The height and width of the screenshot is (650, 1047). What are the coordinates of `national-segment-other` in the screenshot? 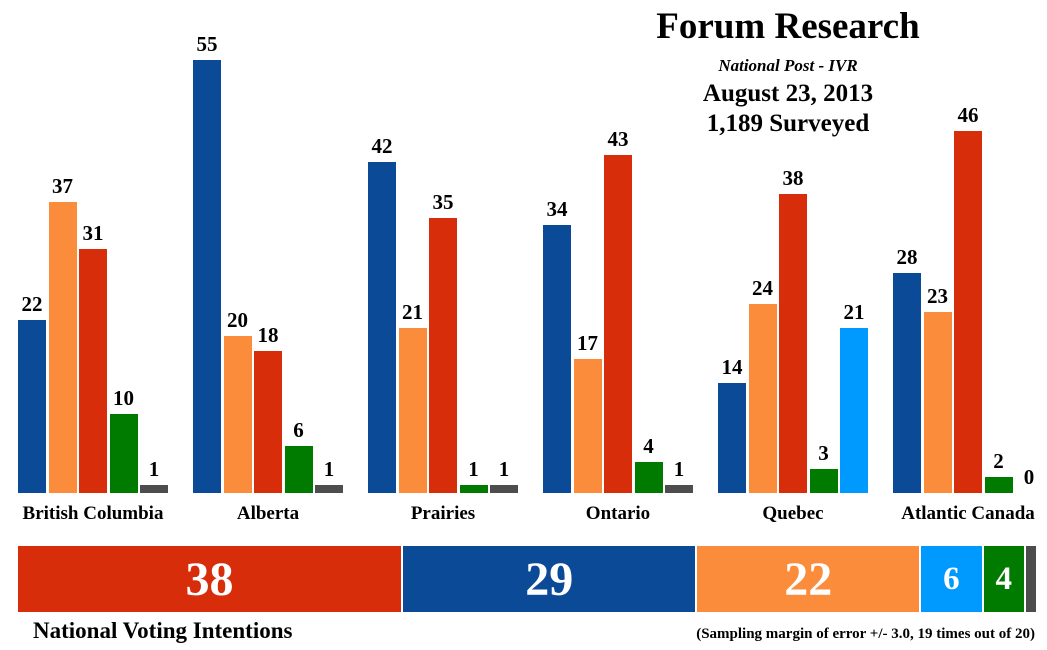 It's located at (1030, 579).